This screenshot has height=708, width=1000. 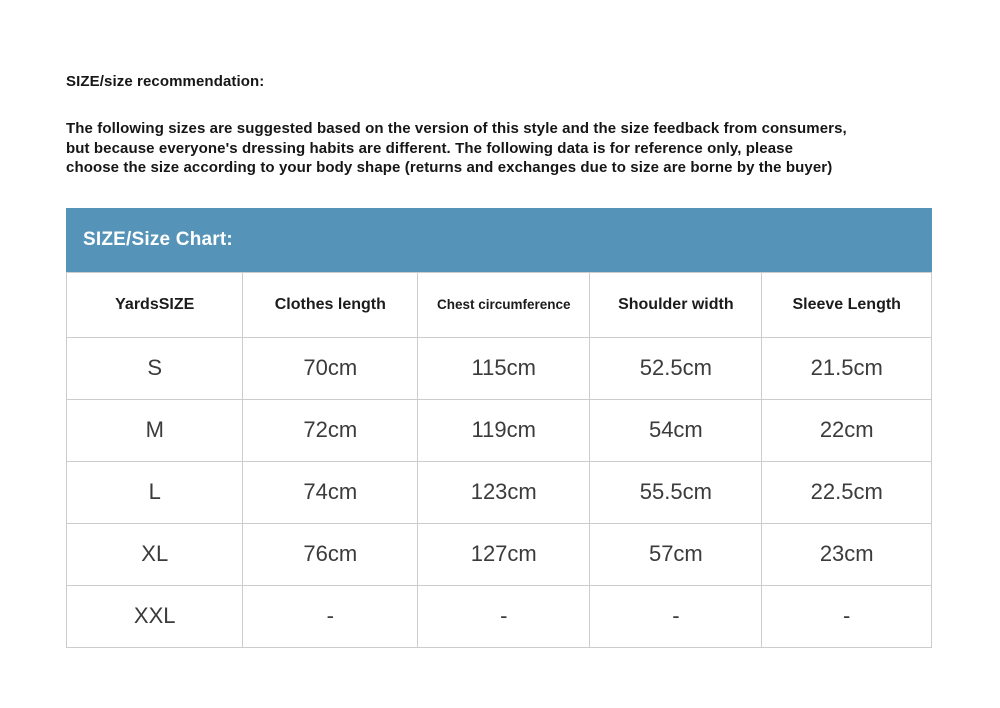 I want to click on clothes-length-cell: 70cm, so click(x=330, y=368).